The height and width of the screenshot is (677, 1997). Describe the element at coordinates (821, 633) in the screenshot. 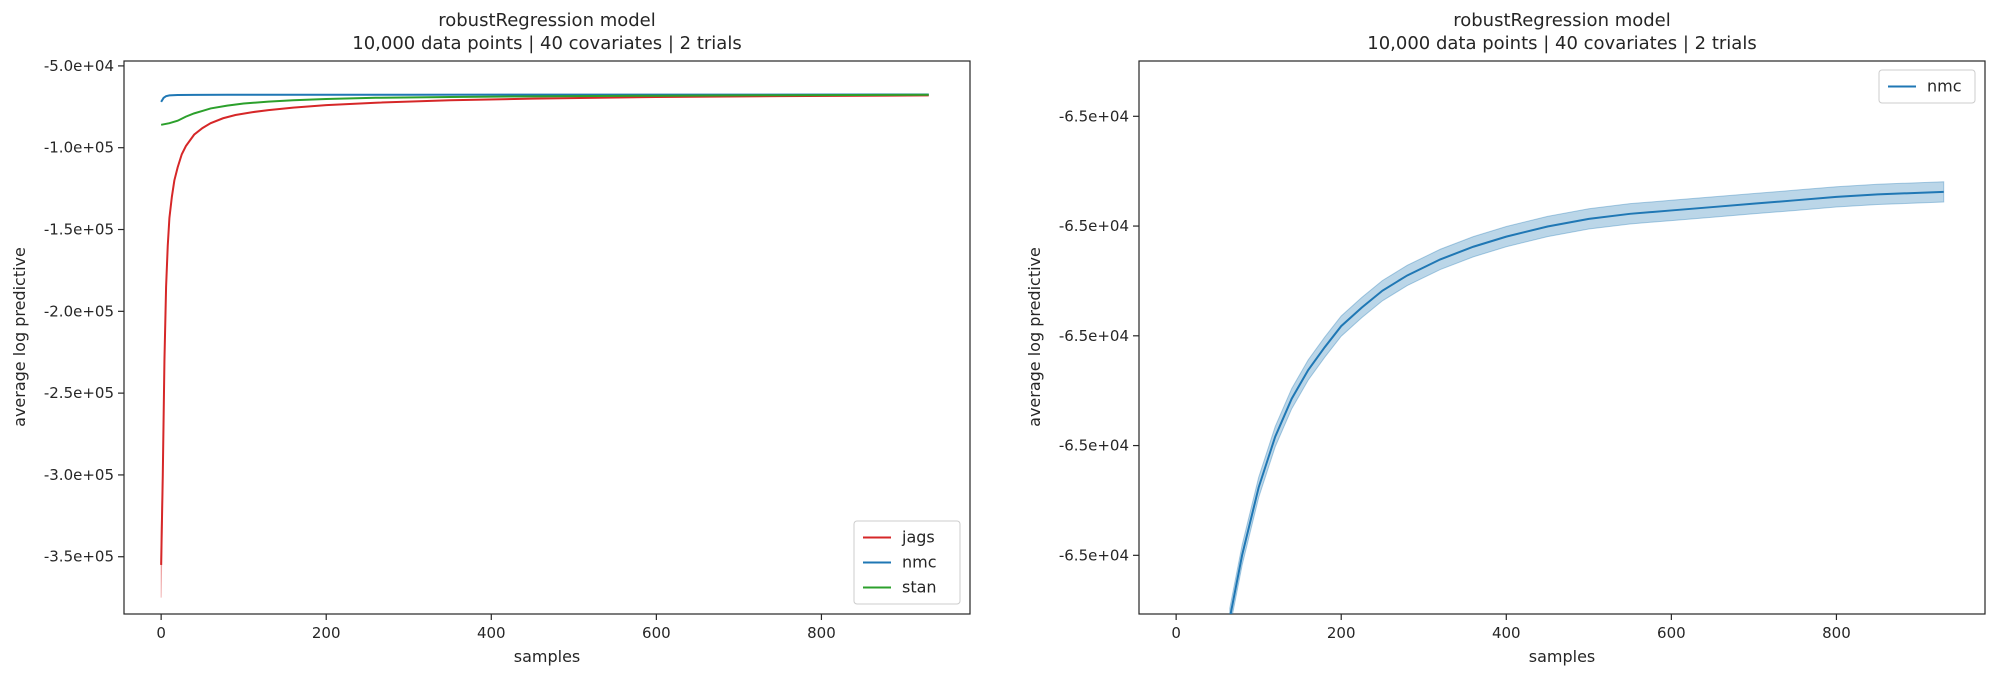

I see `chart-left-x-tick-label: 800` at that location.